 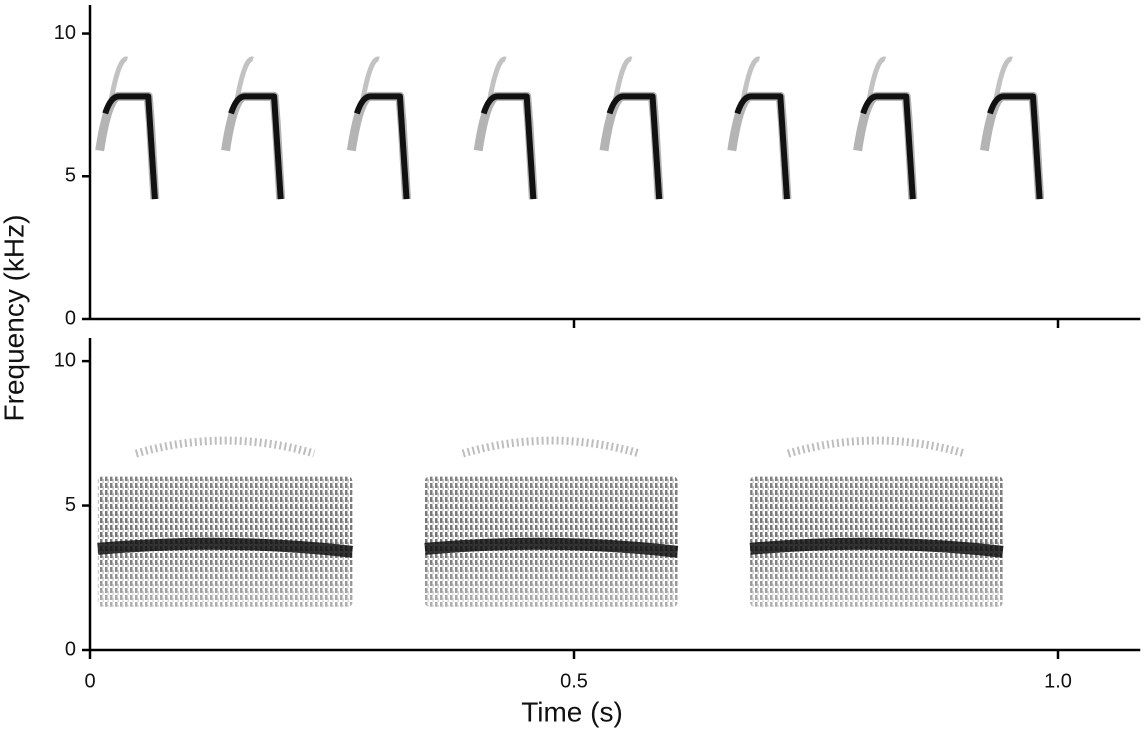 What do you see at coordinates (14, 318) in the screenshot?
I see `y-axis-label: Frequency (kHz)` at bounding box center [14, 318].